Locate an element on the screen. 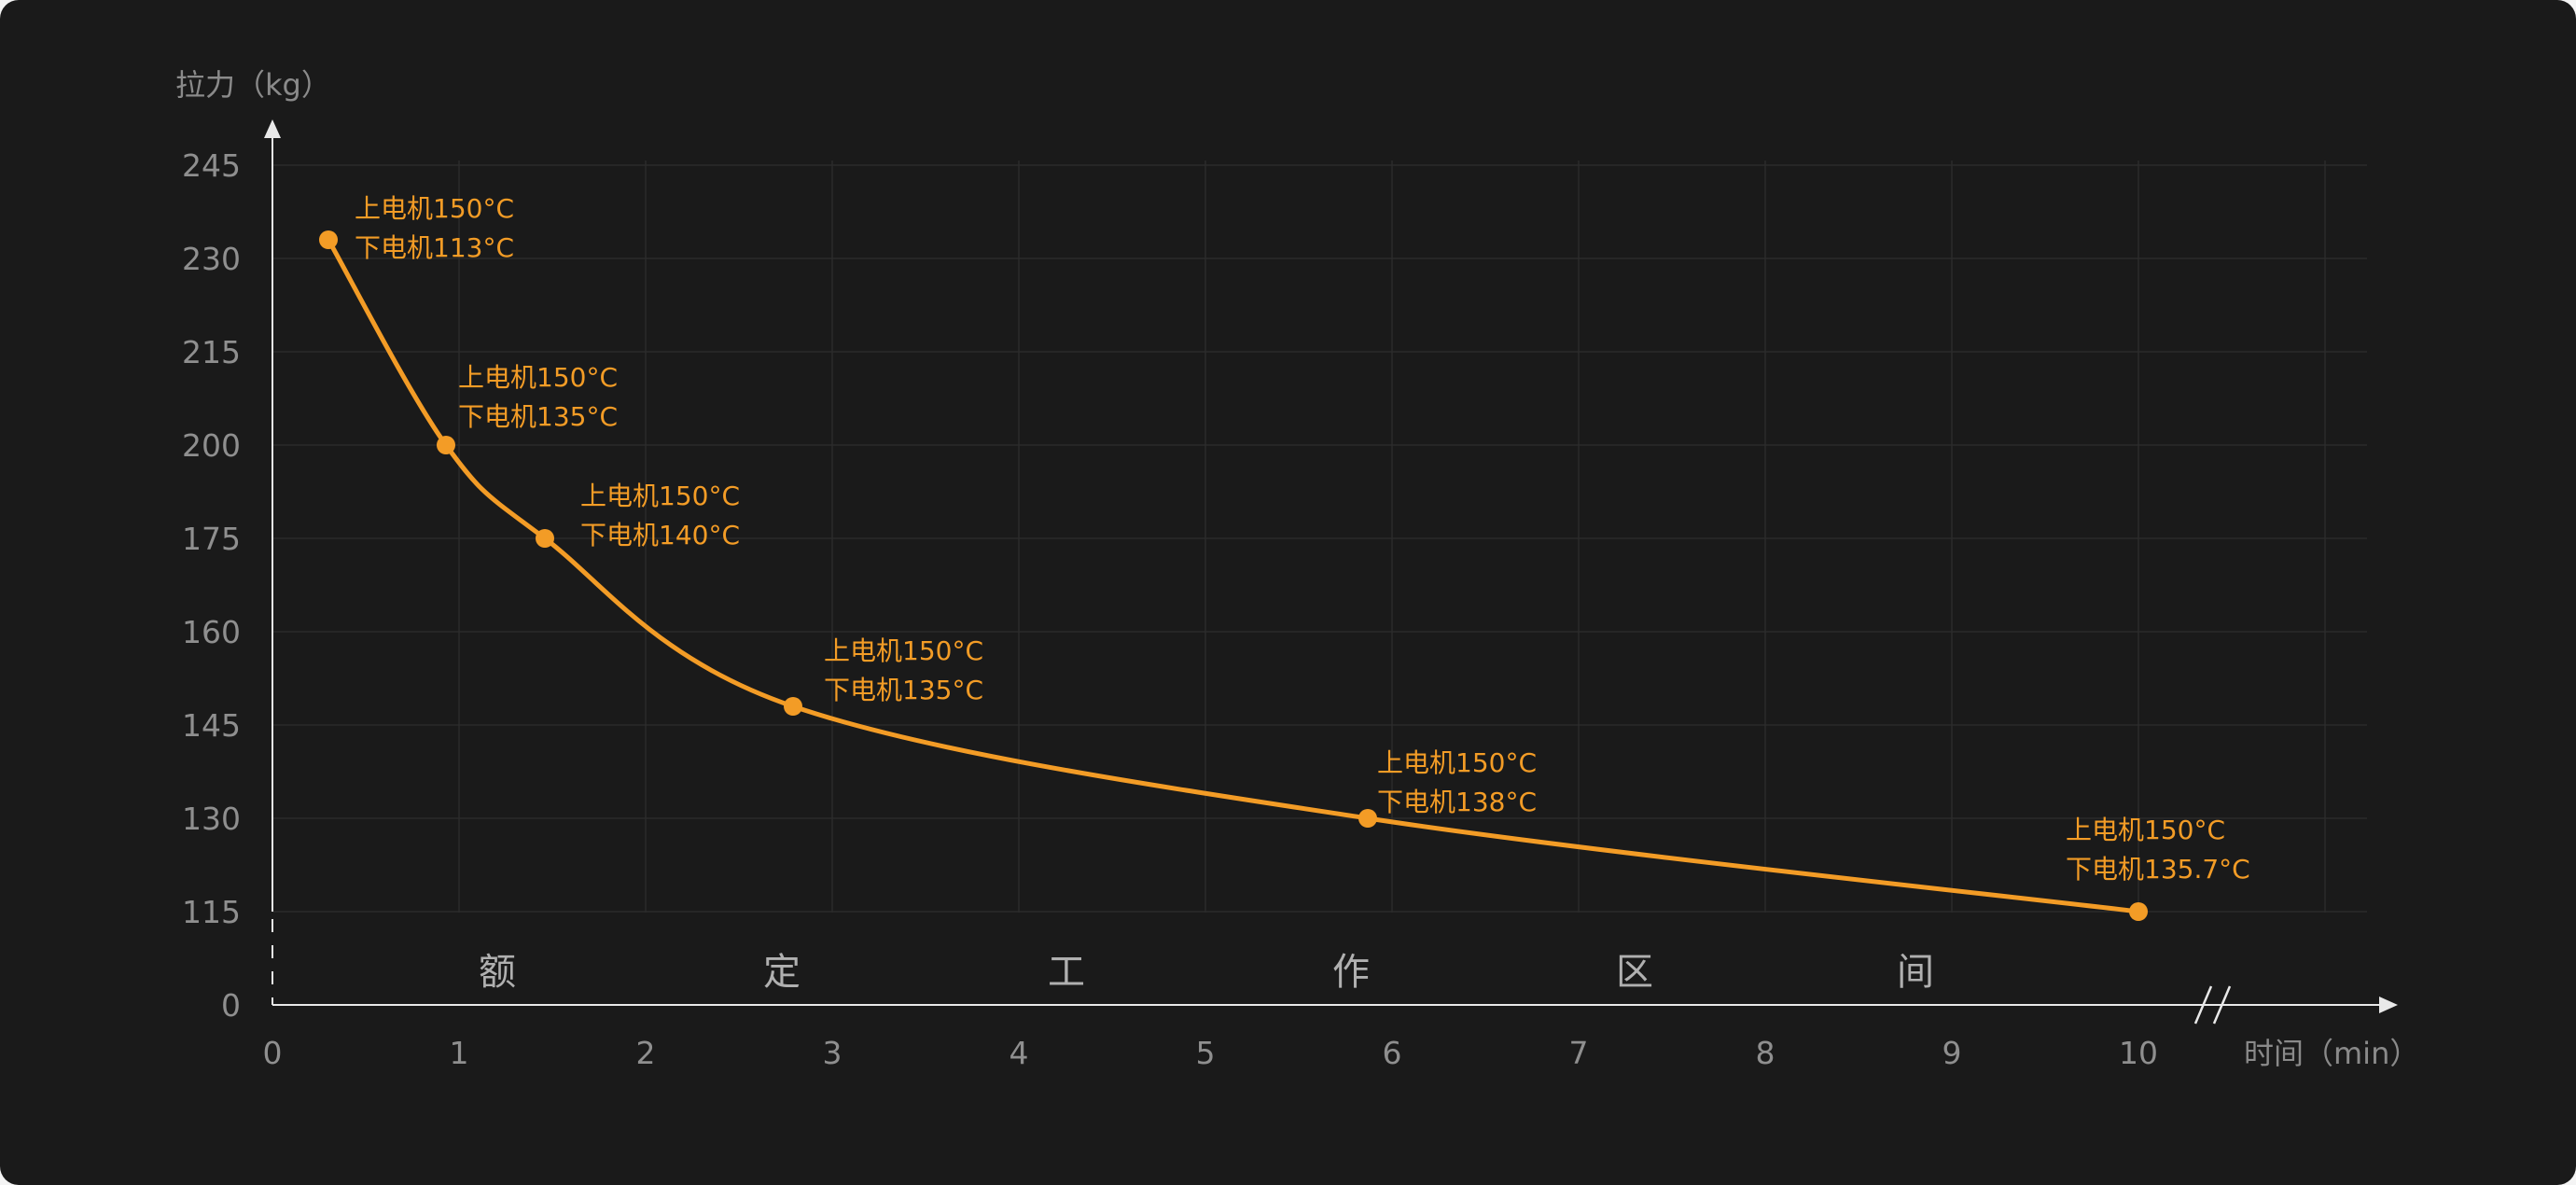 This screenshot has height=1185, width=2576. band-label-char: 间 is located at coordinates (1915, 973).